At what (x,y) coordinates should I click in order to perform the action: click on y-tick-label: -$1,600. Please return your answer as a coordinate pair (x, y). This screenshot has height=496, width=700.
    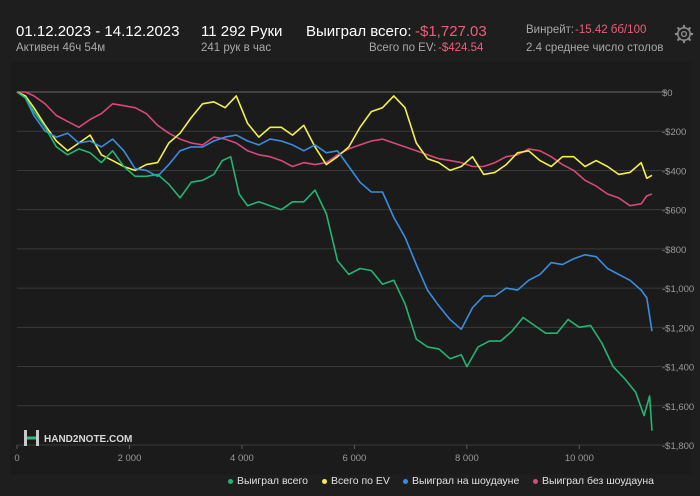
    Looking at the image, I should click on (678, 407).